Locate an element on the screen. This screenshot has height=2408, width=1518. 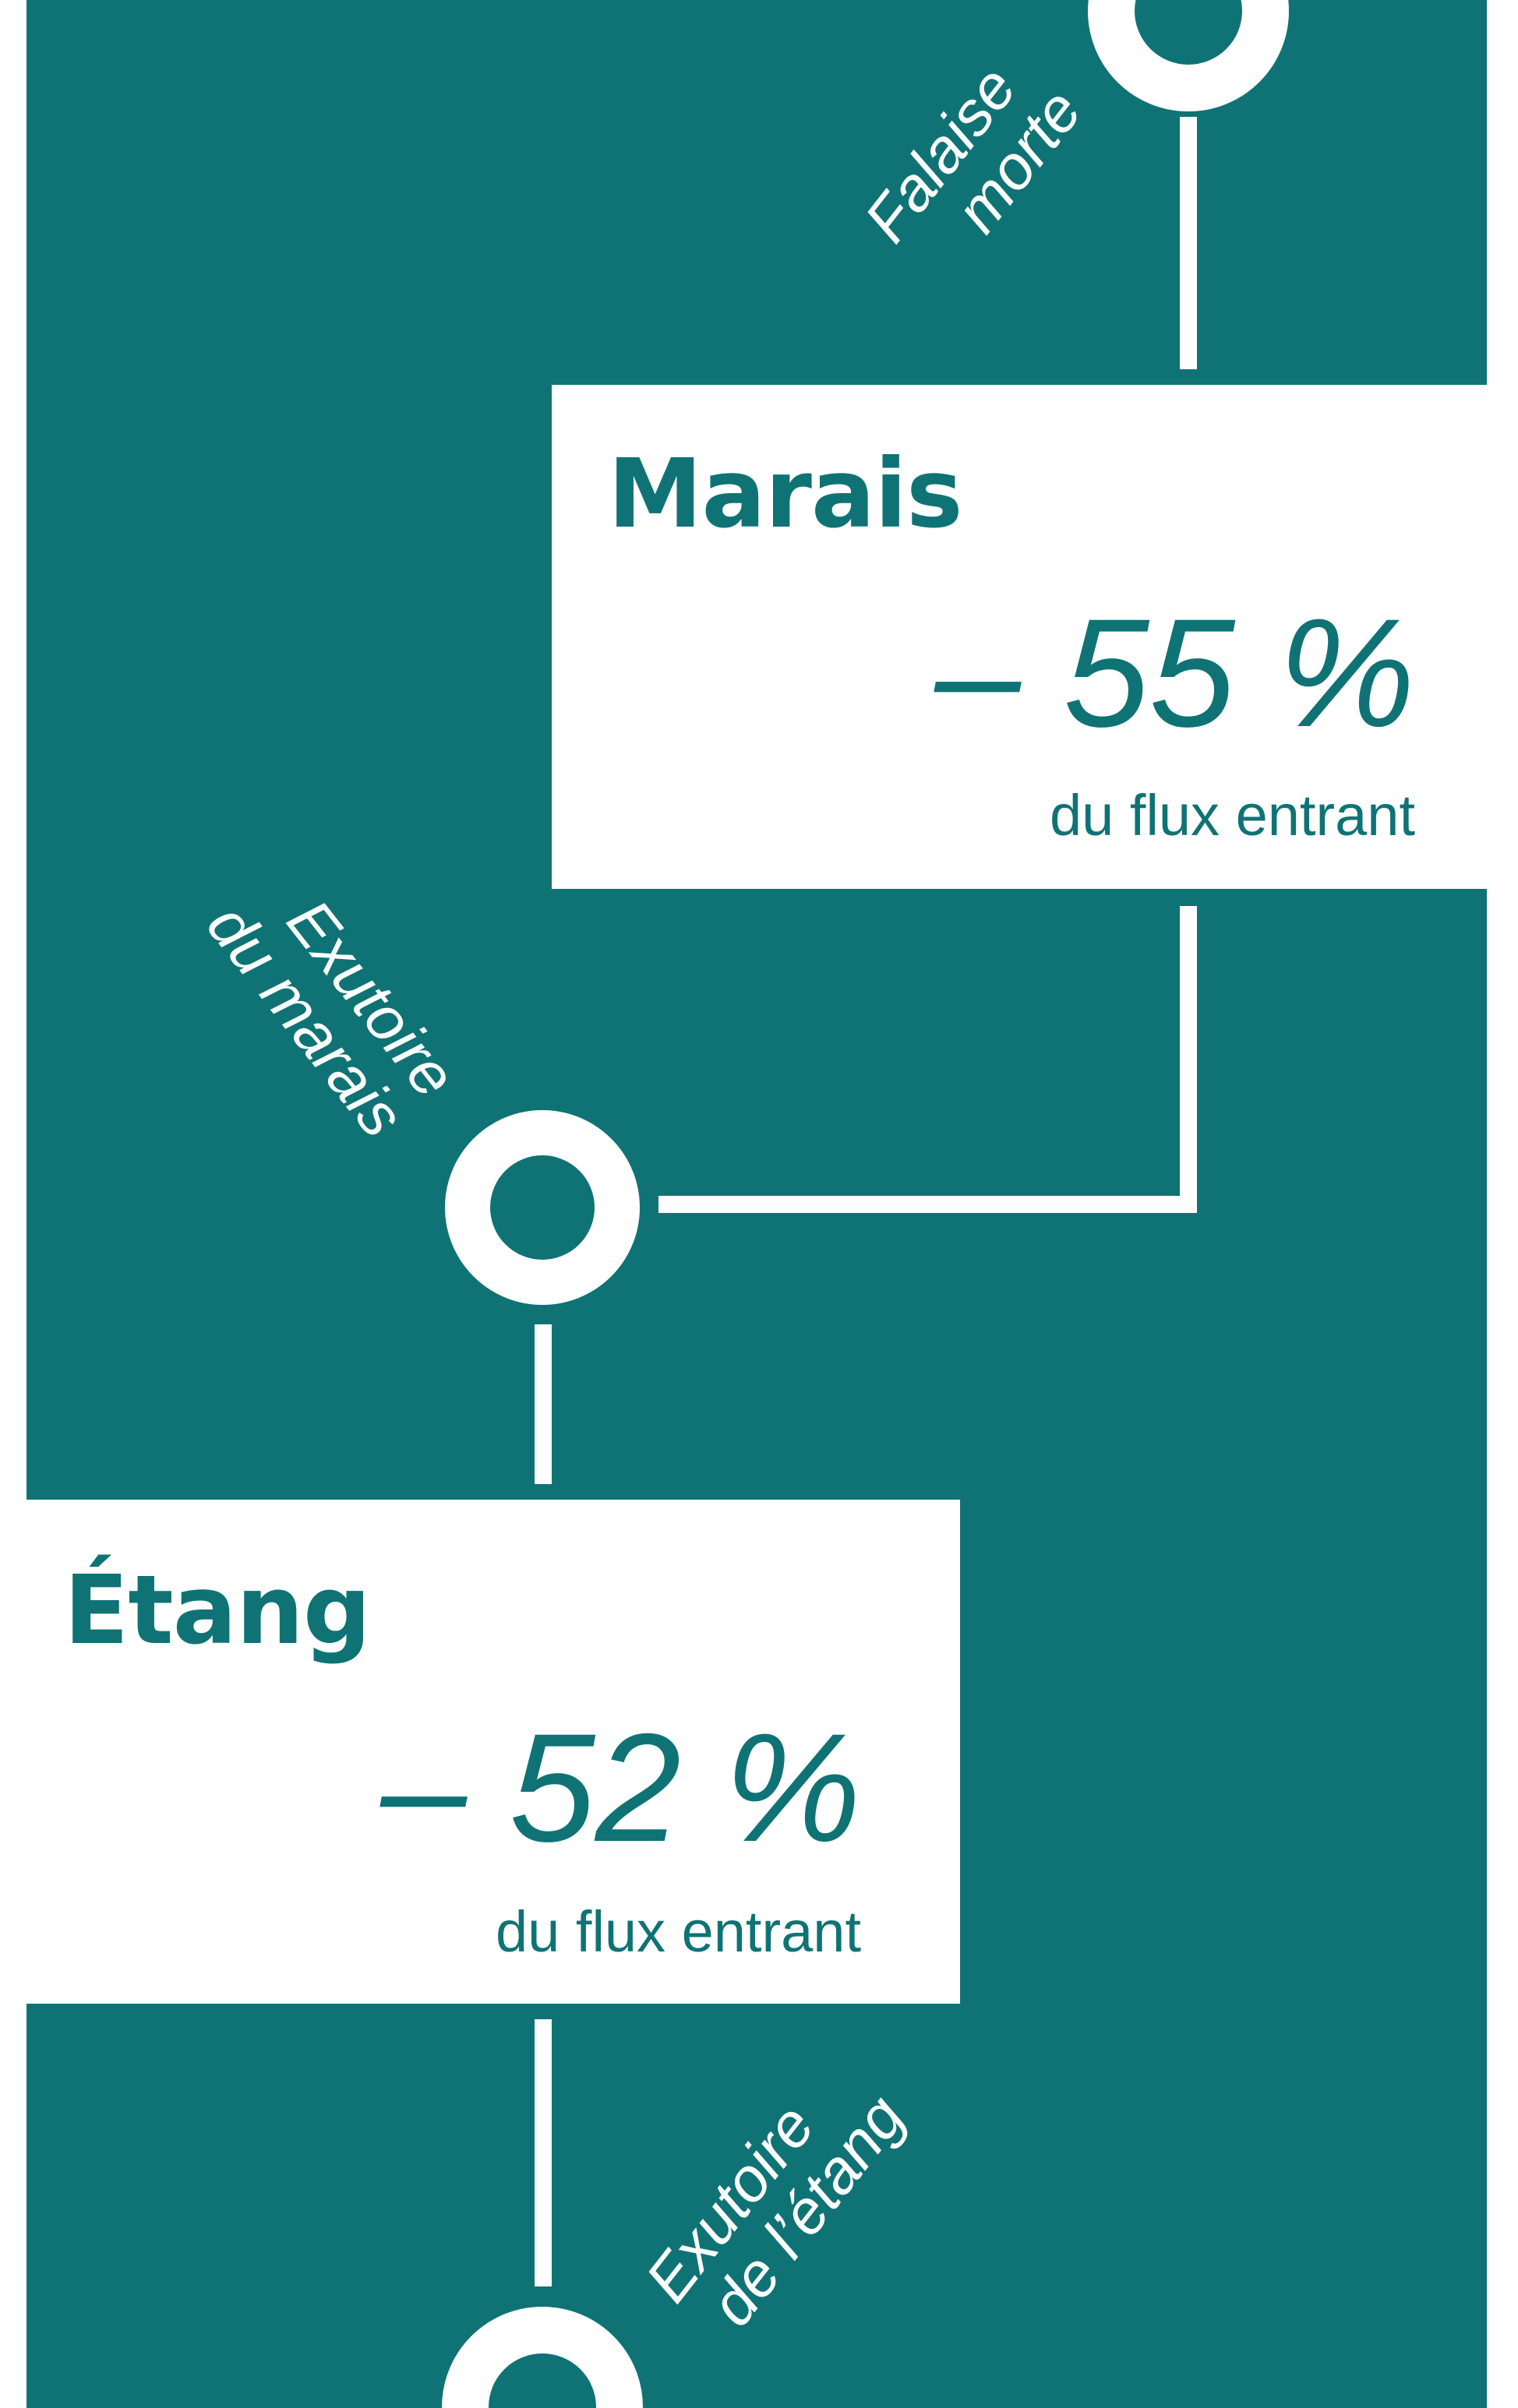
box-marais: Marais – 55 % du flux entrant is located at coordinates (1020, 637).